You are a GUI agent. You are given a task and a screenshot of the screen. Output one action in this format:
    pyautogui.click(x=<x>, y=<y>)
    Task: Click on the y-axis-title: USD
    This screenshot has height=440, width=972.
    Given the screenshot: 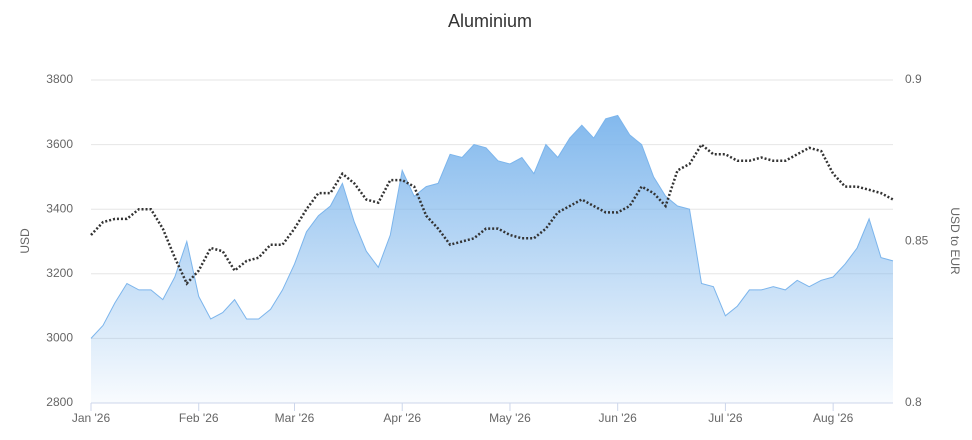 What is the action you would take?
    pyautogui.click(x=25, y=241)
    